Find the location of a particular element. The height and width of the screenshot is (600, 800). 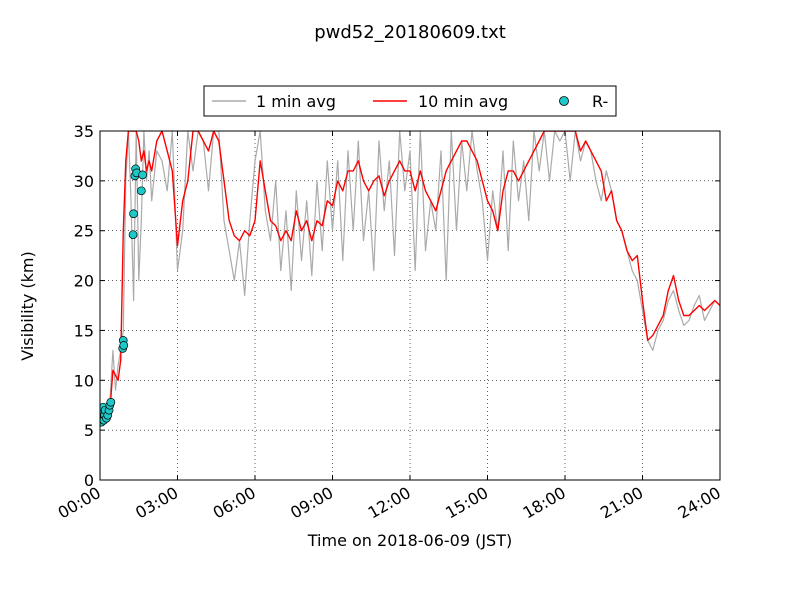

x-axis-label: Time on 2018-06-09 (JST) is located at coordinates (409, 540).